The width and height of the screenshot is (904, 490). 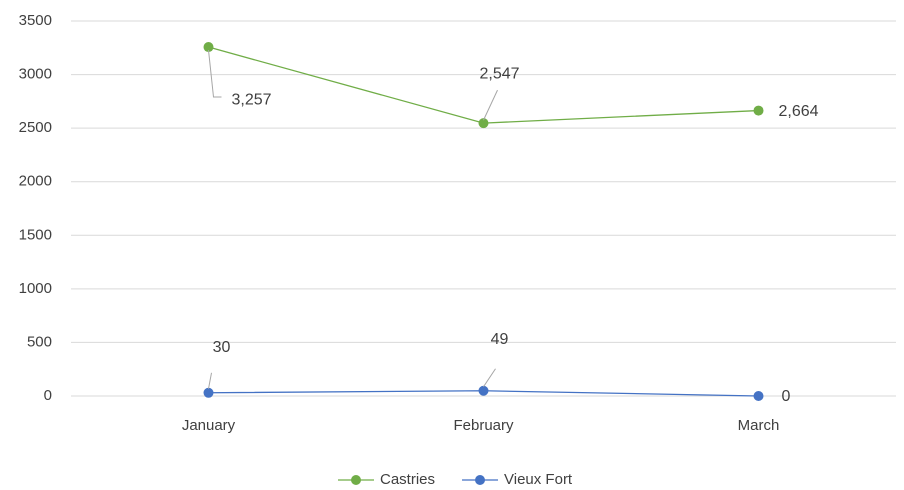 What do you see at coordinates (799, 111) in the screenshot?
I see `data-label: 2,664` at bounding box center [799, 111].